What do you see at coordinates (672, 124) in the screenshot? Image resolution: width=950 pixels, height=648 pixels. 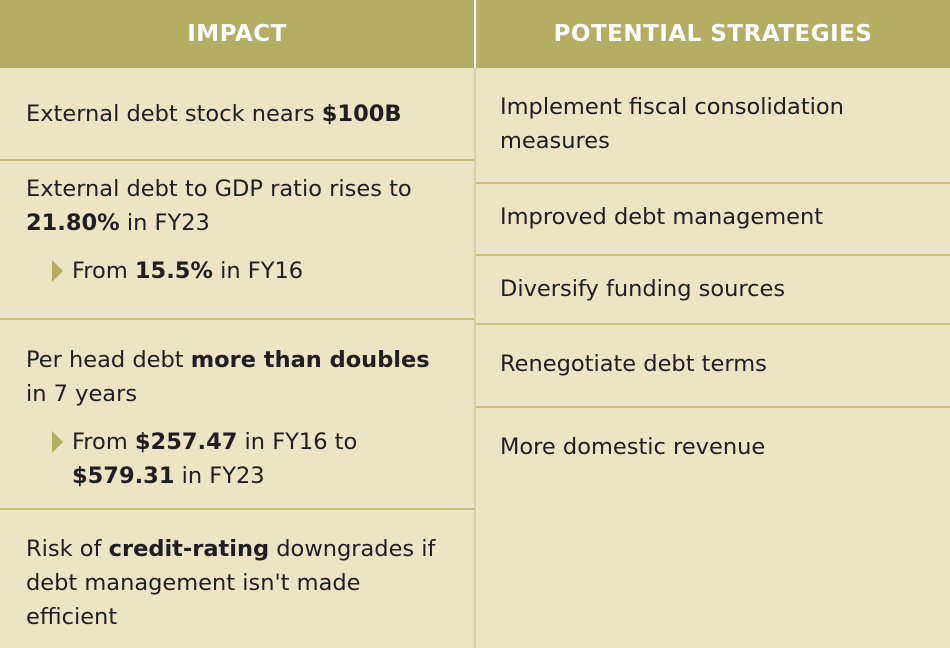 I see `strategy-text: Implement fiscal consolidation measures` at bounding box center [672, 124].